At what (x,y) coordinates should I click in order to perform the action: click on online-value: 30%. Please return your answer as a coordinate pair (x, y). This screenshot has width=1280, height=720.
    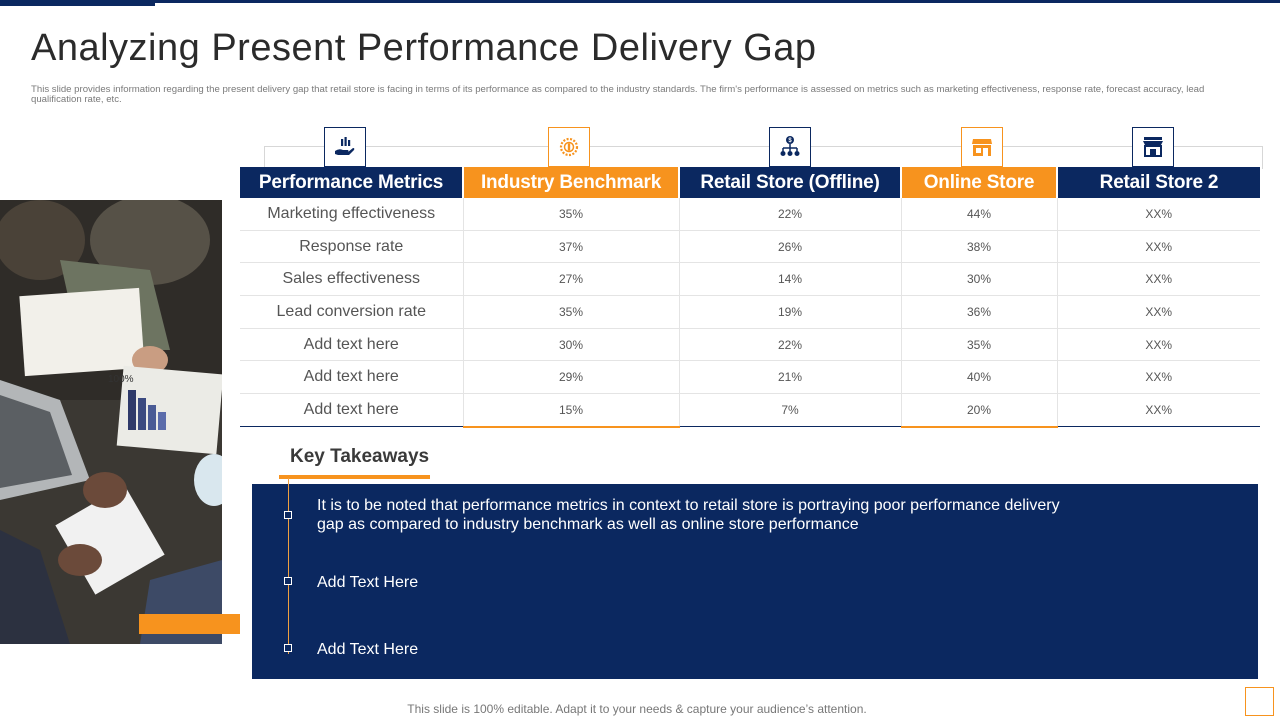
    Looking at the image, I should click on (978, 279).